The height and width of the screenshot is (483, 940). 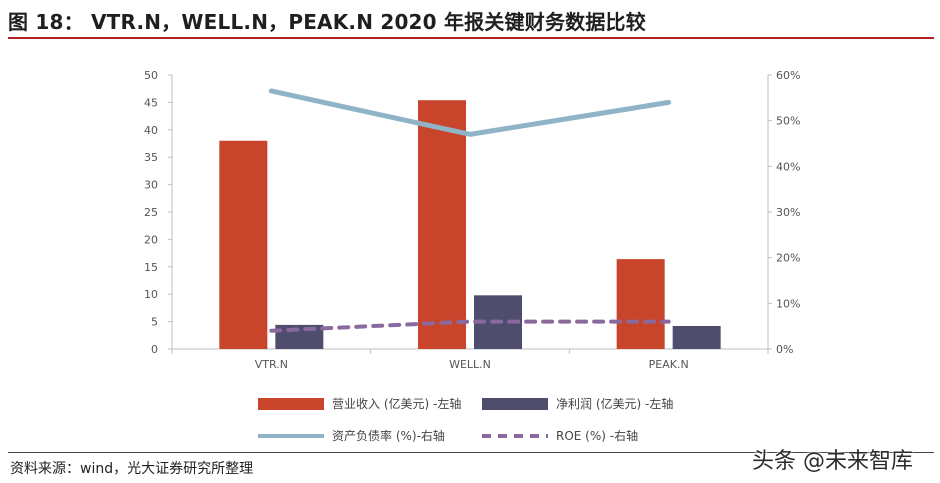 What do you see at coordinates (154, 349) in the screenshot?
I see `left-tick-label: 0` at bounding box center [154, 349].